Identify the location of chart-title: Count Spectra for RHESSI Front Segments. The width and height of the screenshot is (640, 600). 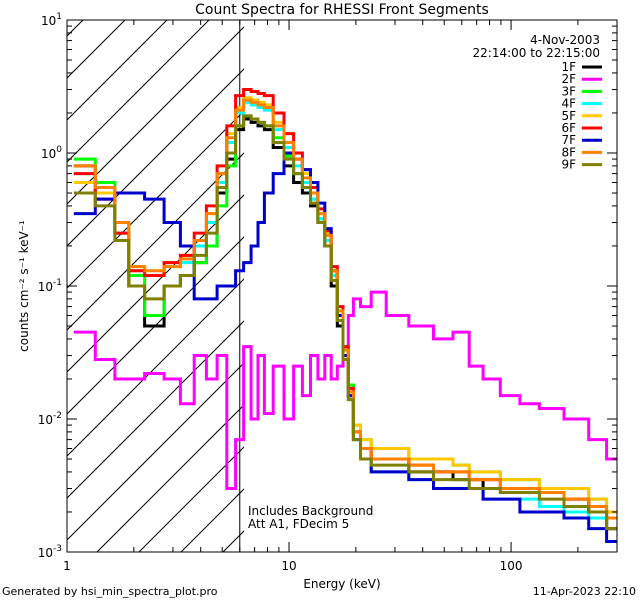
(342, 10).